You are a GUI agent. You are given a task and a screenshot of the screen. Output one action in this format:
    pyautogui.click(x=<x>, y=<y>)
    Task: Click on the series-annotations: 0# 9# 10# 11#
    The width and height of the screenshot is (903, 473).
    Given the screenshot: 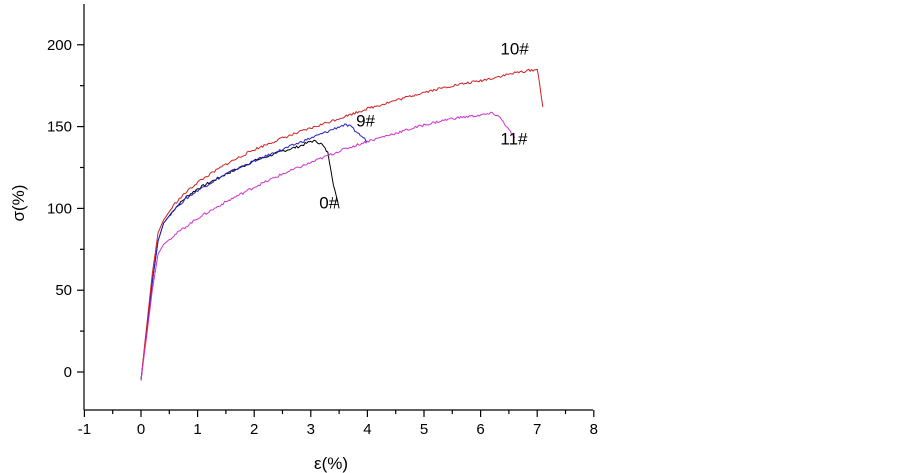 What is the action you would take?
    pyautogui.click(x=424, y=126)
    